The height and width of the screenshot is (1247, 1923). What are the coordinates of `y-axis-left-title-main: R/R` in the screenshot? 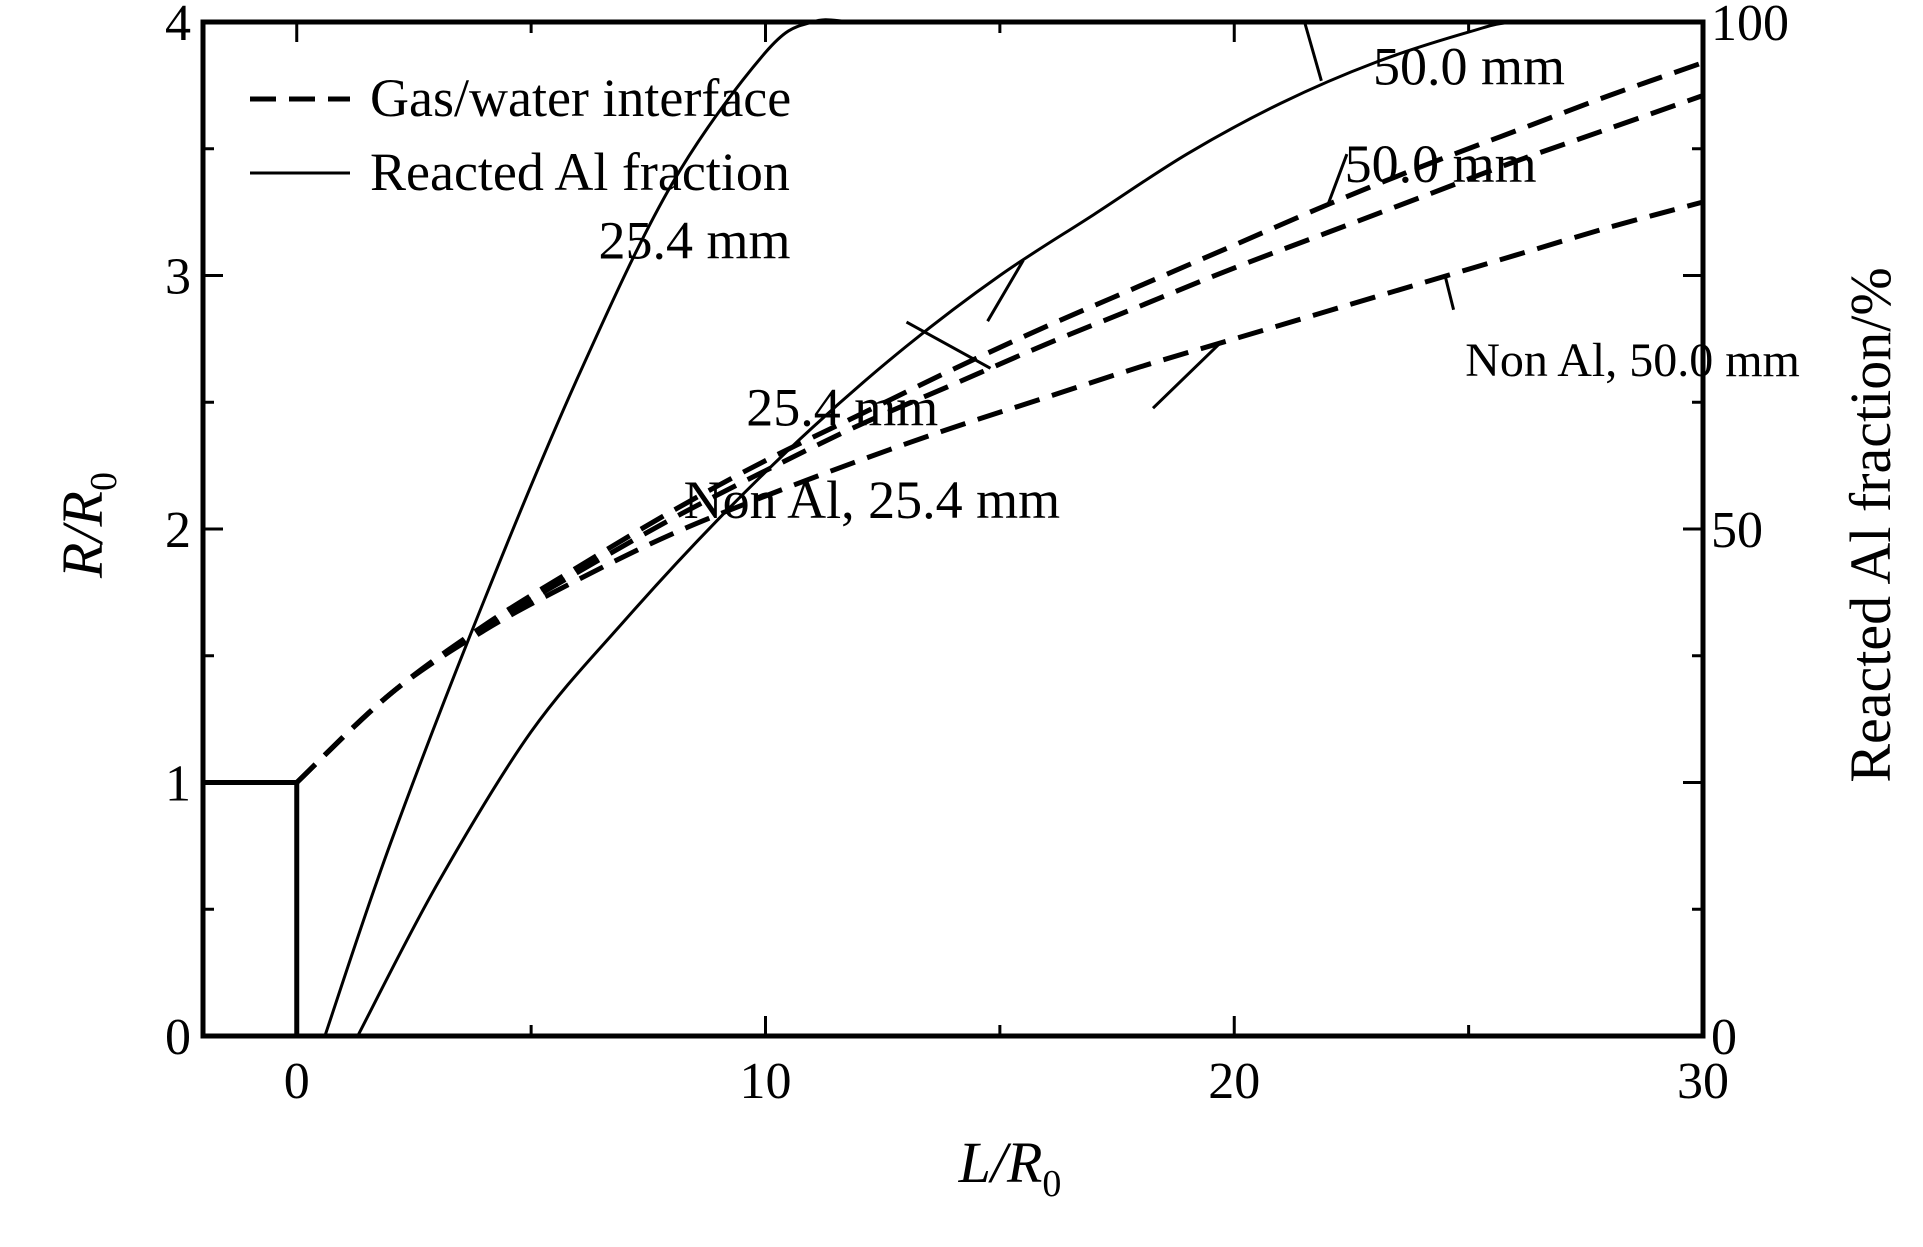 It's located at (82, 535).